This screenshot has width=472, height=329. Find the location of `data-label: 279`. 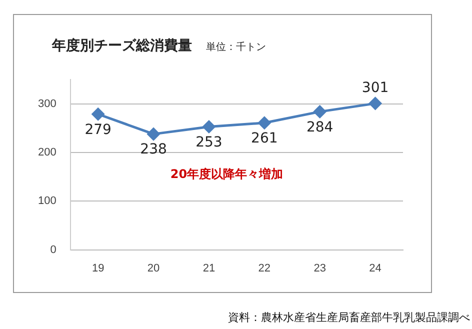

data-label: 279 is located at coordinates (98, 130).